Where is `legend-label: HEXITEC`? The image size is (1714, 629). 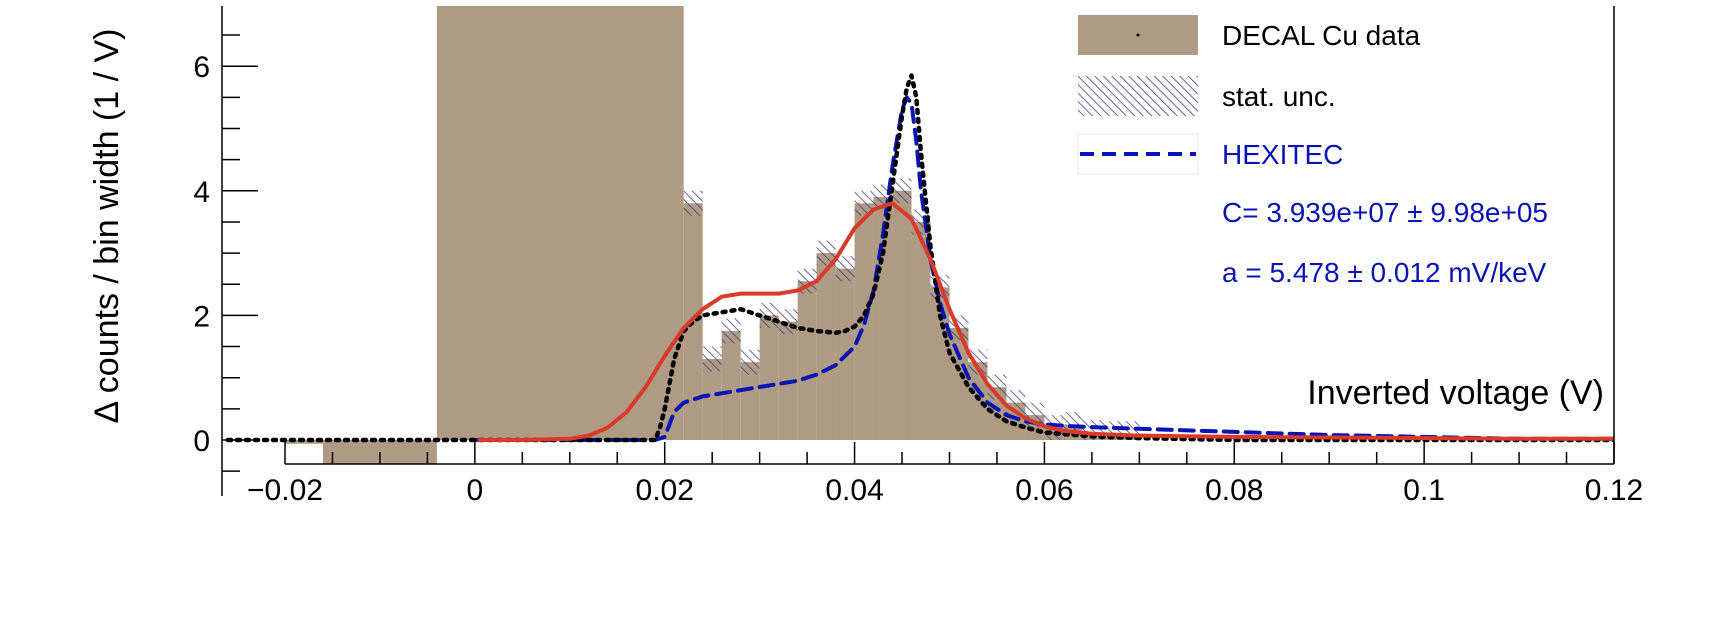
legend-label: HEXITEC is located at coordinates (1282, 154).